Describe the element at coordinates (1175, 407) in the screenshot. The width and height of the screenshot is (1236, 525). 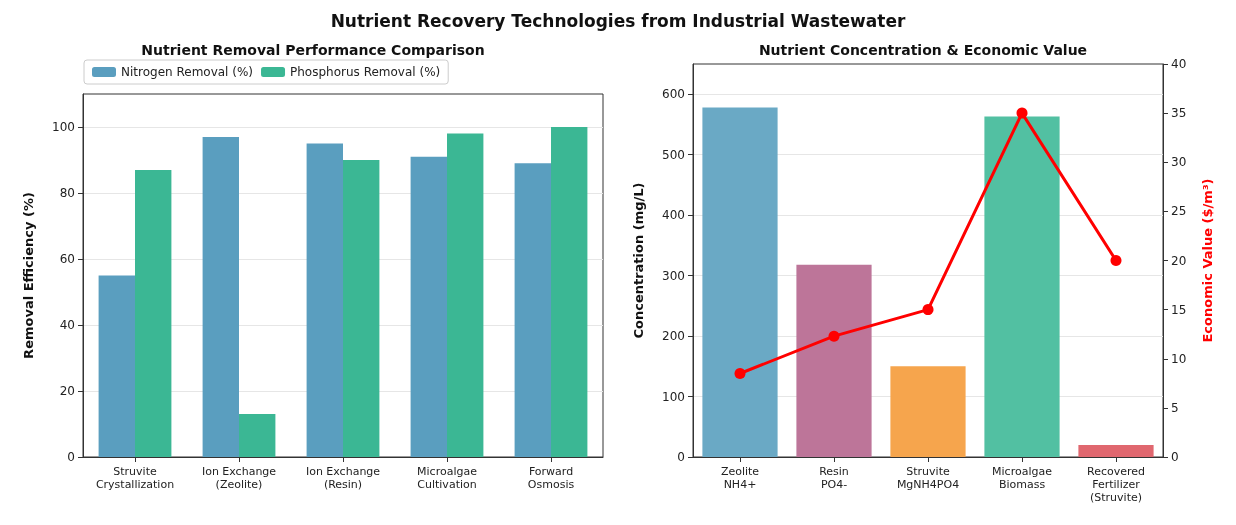
I see `y2-tick-label: 5` at that location.